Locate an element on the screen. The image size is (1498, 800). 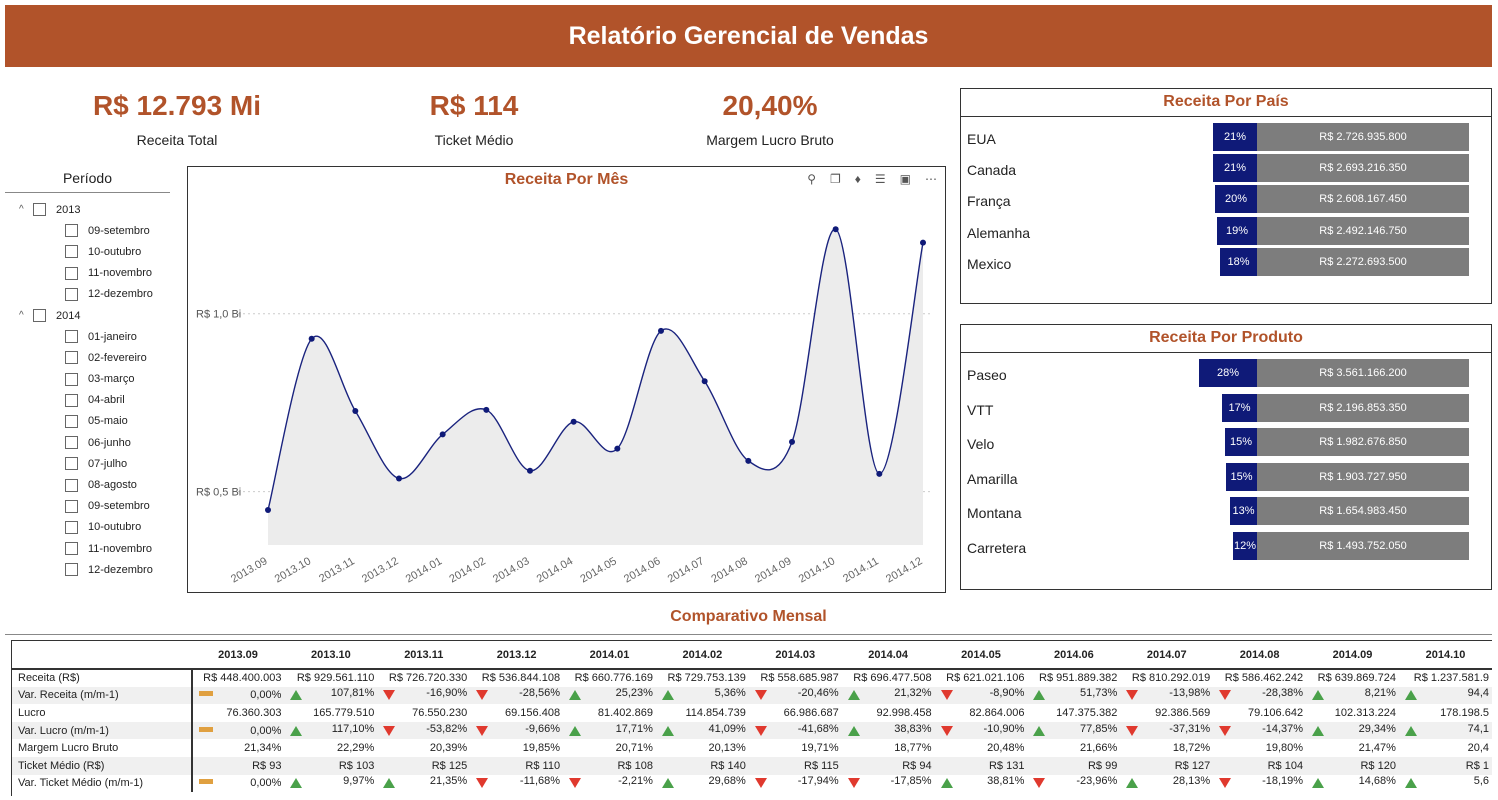
bar-row: Montana 13% R$ 1.654.983.450 is located at coordinates (1226, 511).